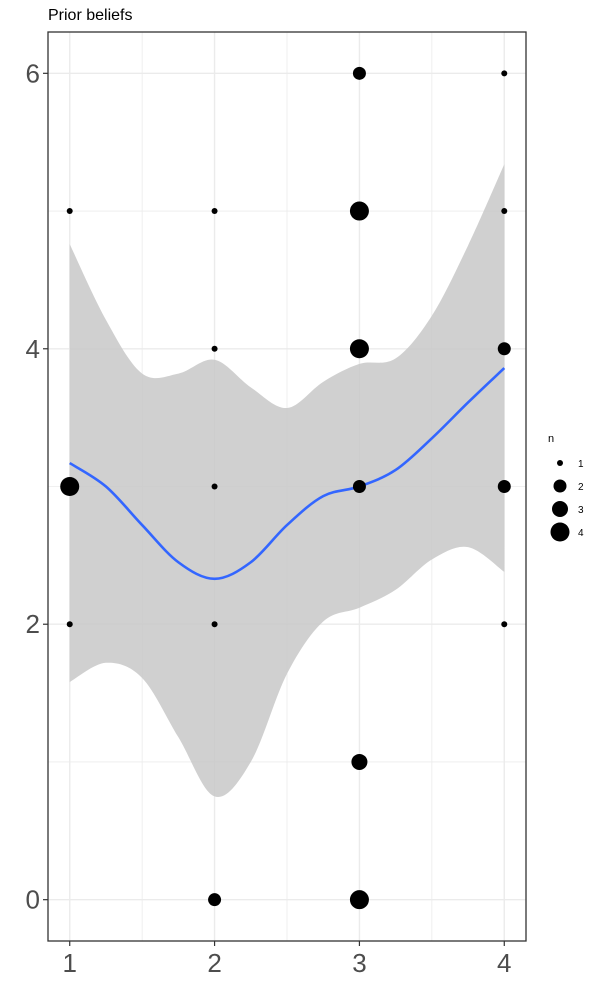 The image size is (600, 1000). I want to click on legend-label: 2, so click(581, 487).